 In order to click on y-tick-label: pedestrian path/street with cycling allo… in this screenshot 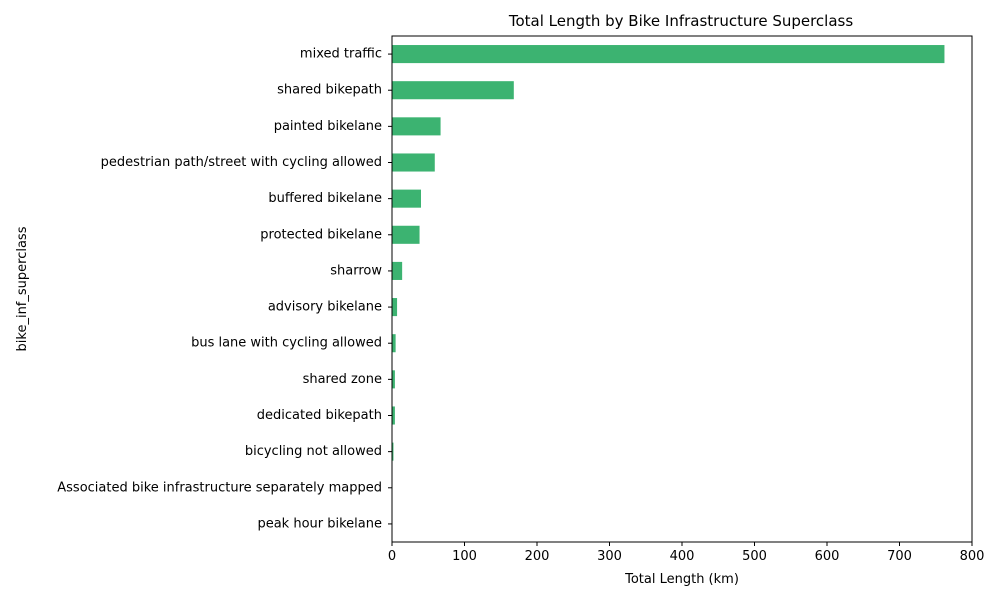, I will do `click(241, 162)`.